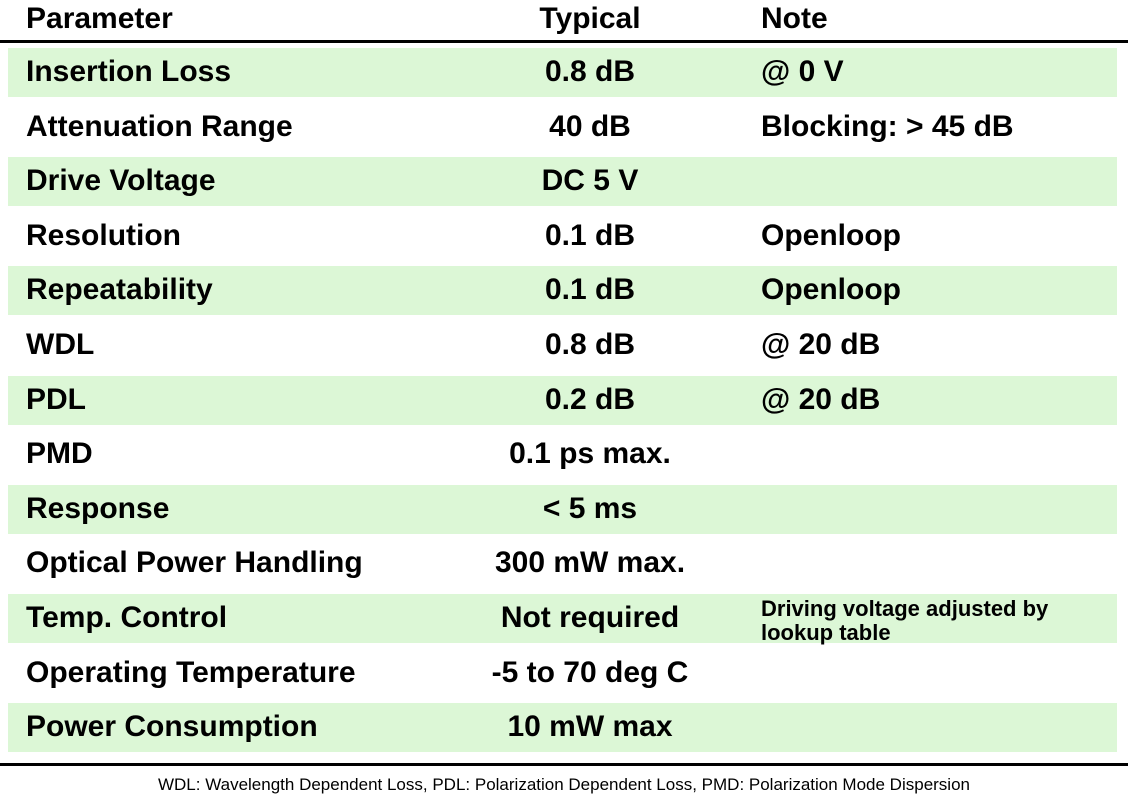  What do you see at coordinates (129, 71) in the screenshot?
I see `parameter-cell: Insertion Loss` at bounding box center [129, 71].